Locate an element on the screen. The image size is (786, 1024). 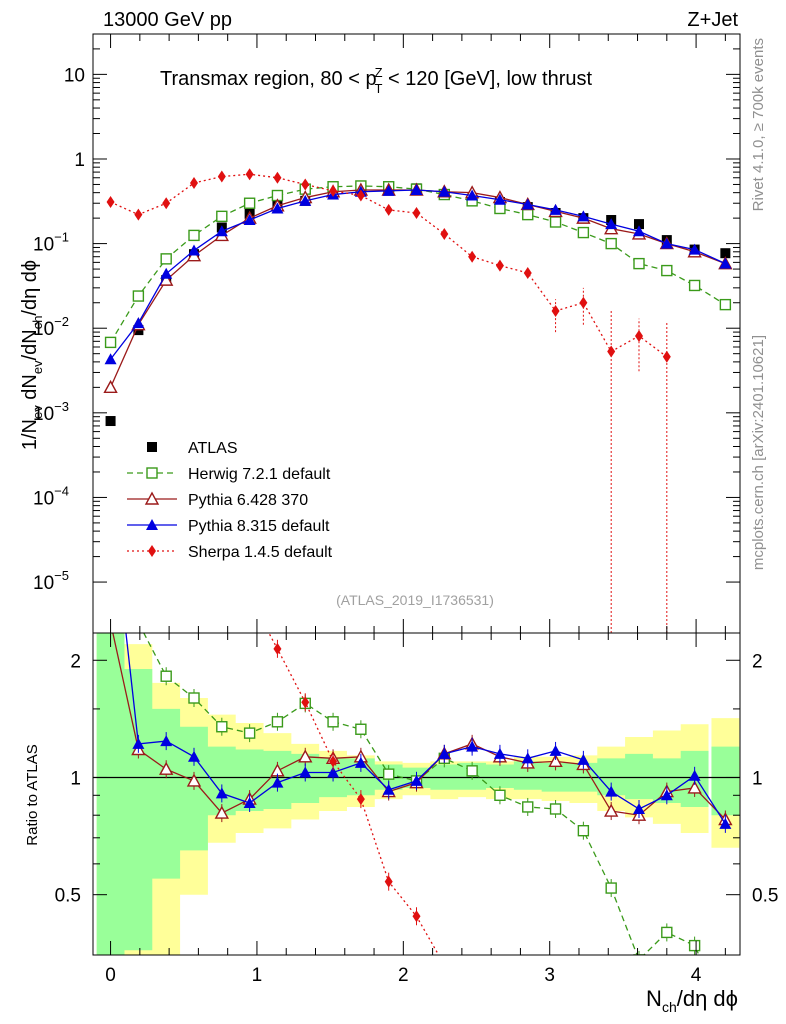
analysis-id: (ATLAS_2019_I1736531) is located at coordinates (415, 600).